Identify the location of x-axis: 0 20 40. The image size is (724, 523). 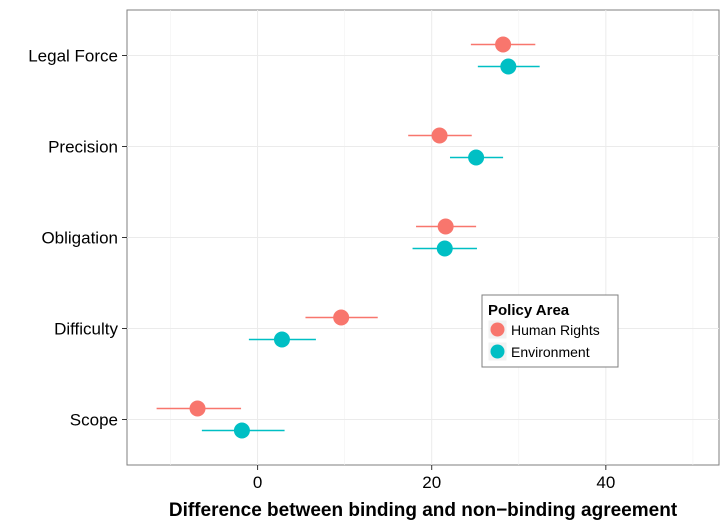
(434, 478).